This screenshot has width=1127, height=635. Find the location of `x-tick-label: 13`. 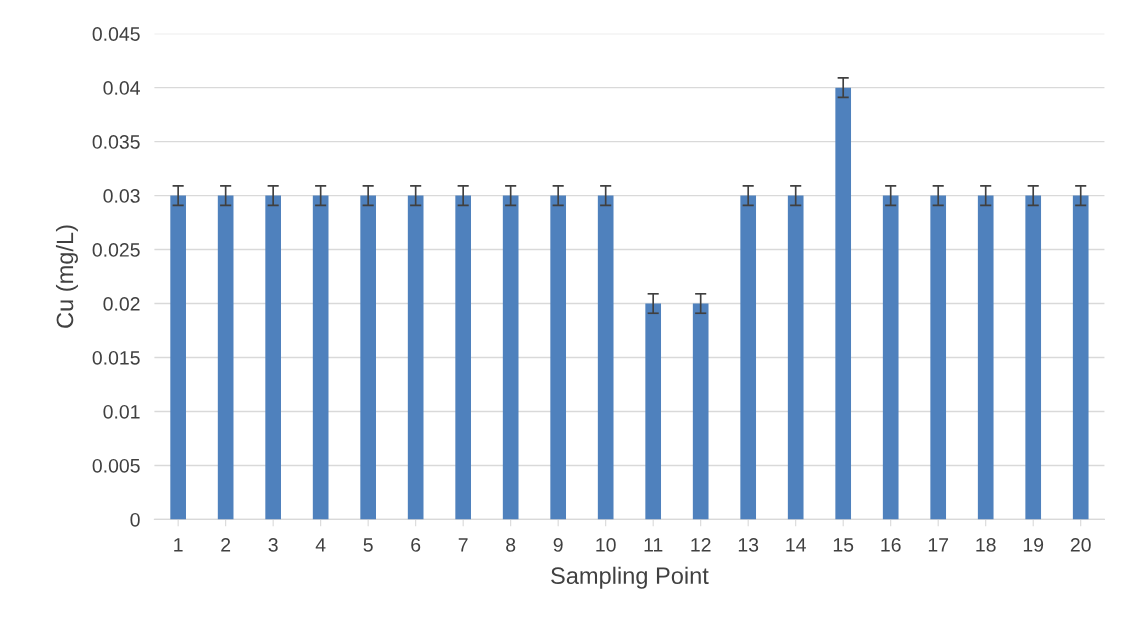

x-tick-label: 13 is located at coordinates (748, 545).